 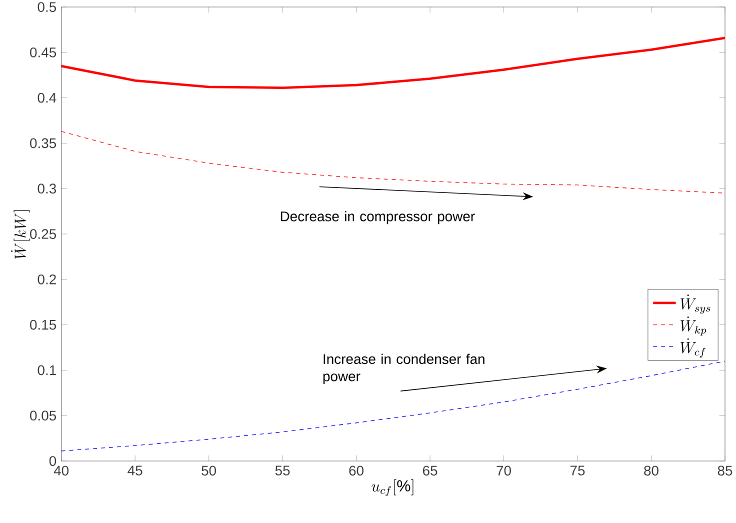 I want to click on y-tick-label: 0.35, so click(x=43, y=143).